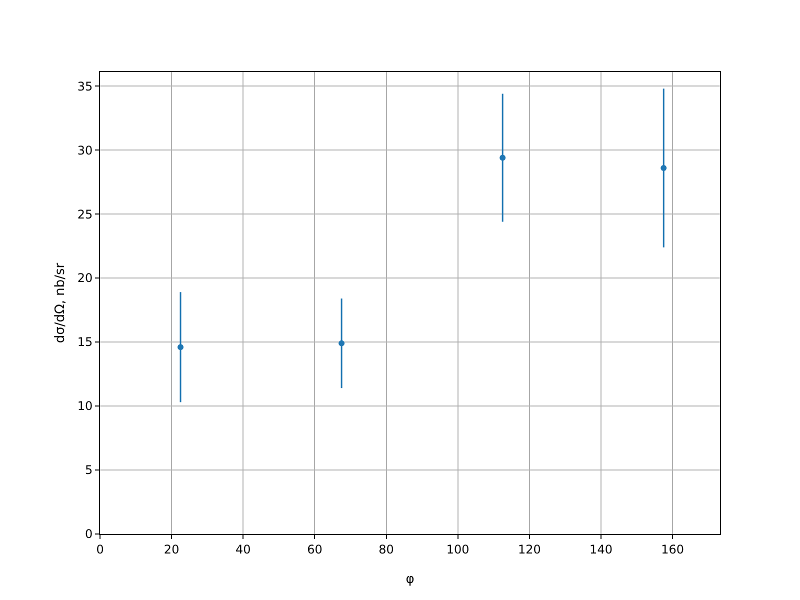  What do you see at coordinates (458, 549) in the screenshot?
I see `x-tick-label: 100` at bounding box center [458, 549].